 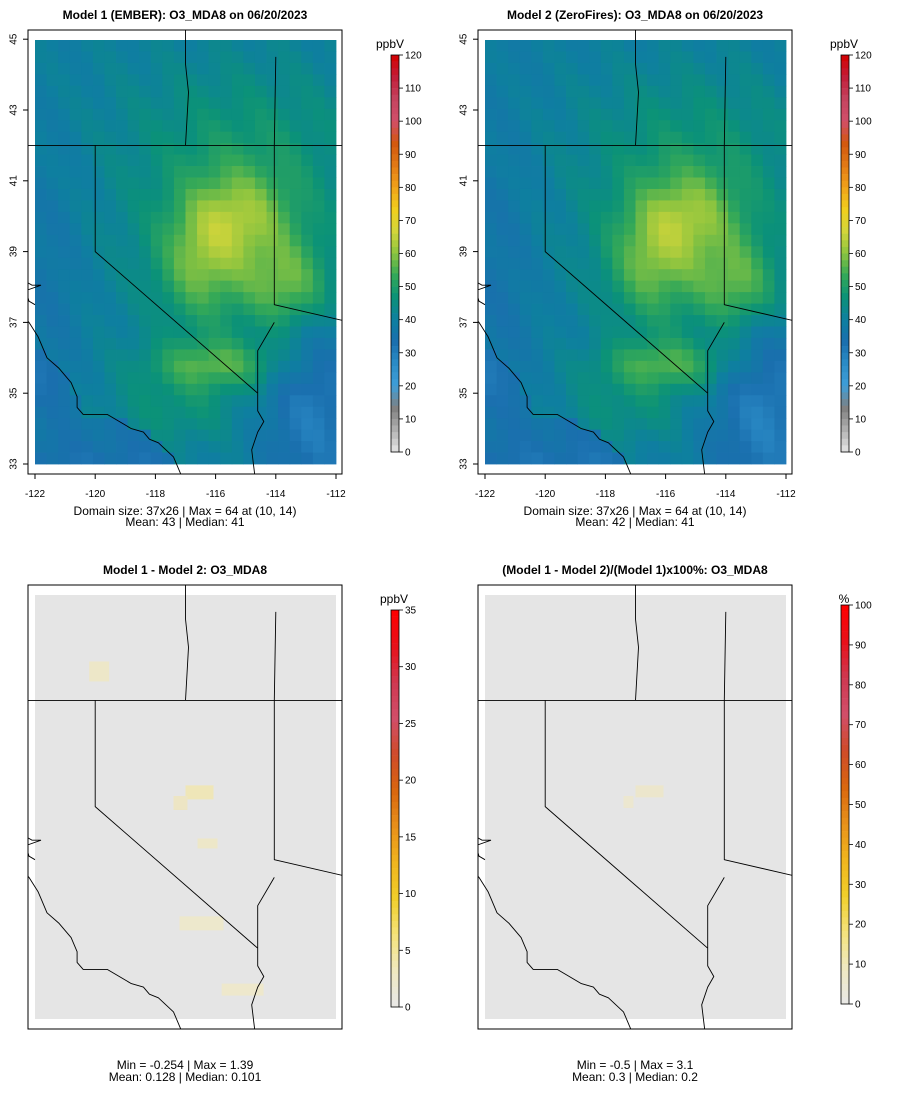 What do you see at coordinates (105, 397) in the screenshot?
I see `boundary-line` at bounding box center [105, 397].